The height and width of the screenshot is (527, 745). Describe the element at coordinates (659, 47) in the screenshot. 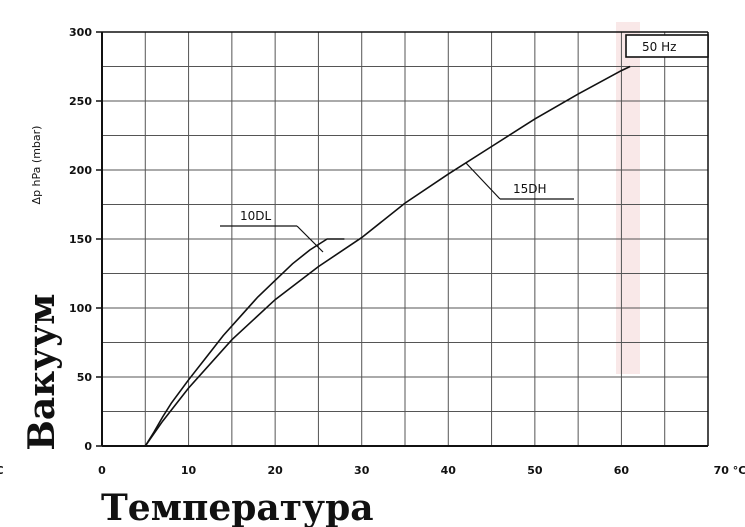

I see `frequency-label: 50 Hz` at that location.